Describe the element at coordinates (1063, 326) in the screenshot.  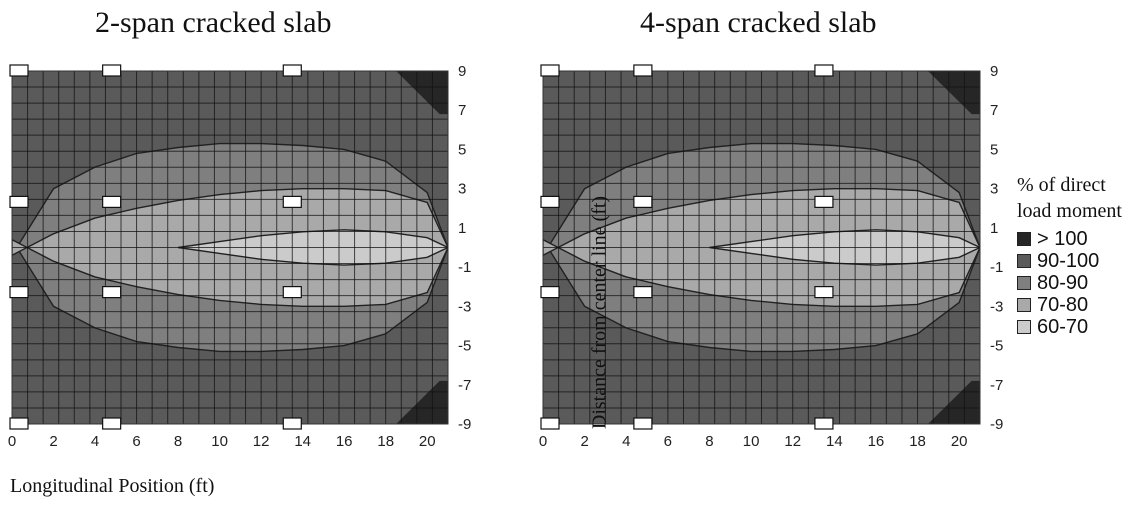
I see `legend-label: 60-70` at that location.